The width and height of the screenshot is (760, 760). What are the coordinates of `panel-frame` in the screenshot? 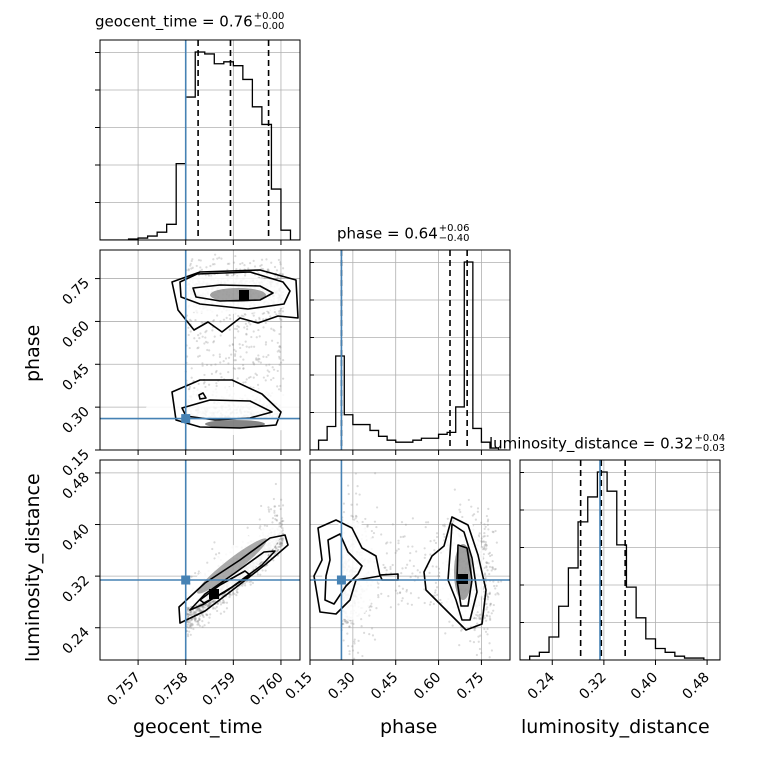 It's located at (410, 560).